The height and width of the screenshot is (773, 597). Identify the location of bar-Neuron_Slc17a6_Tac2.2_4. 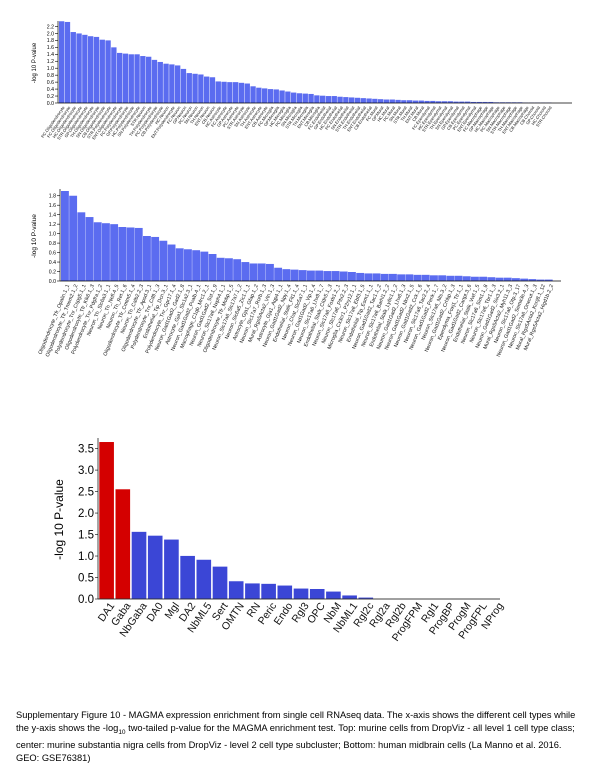
(425, 277).